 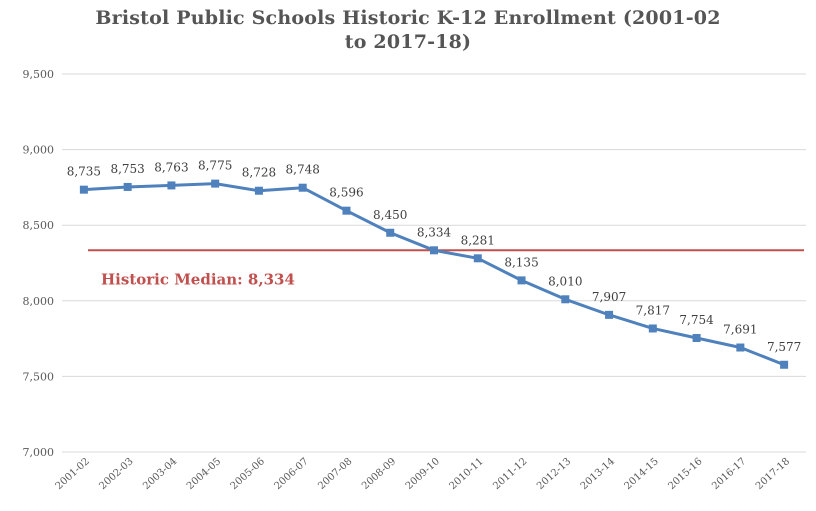 What do you see at coordinates (467, 474) in the screenshot?
I see `x-tick-label: 2010-11` at bounding box center [467, 474].